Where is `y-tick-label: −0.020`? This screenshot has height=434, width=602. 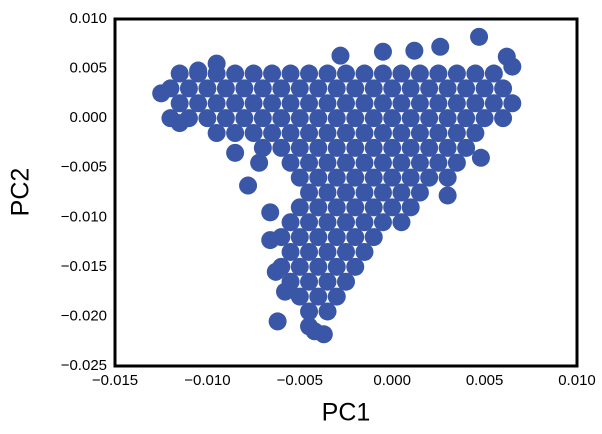 y-tick-label: −0.020 is located at coordinates (84, 315).